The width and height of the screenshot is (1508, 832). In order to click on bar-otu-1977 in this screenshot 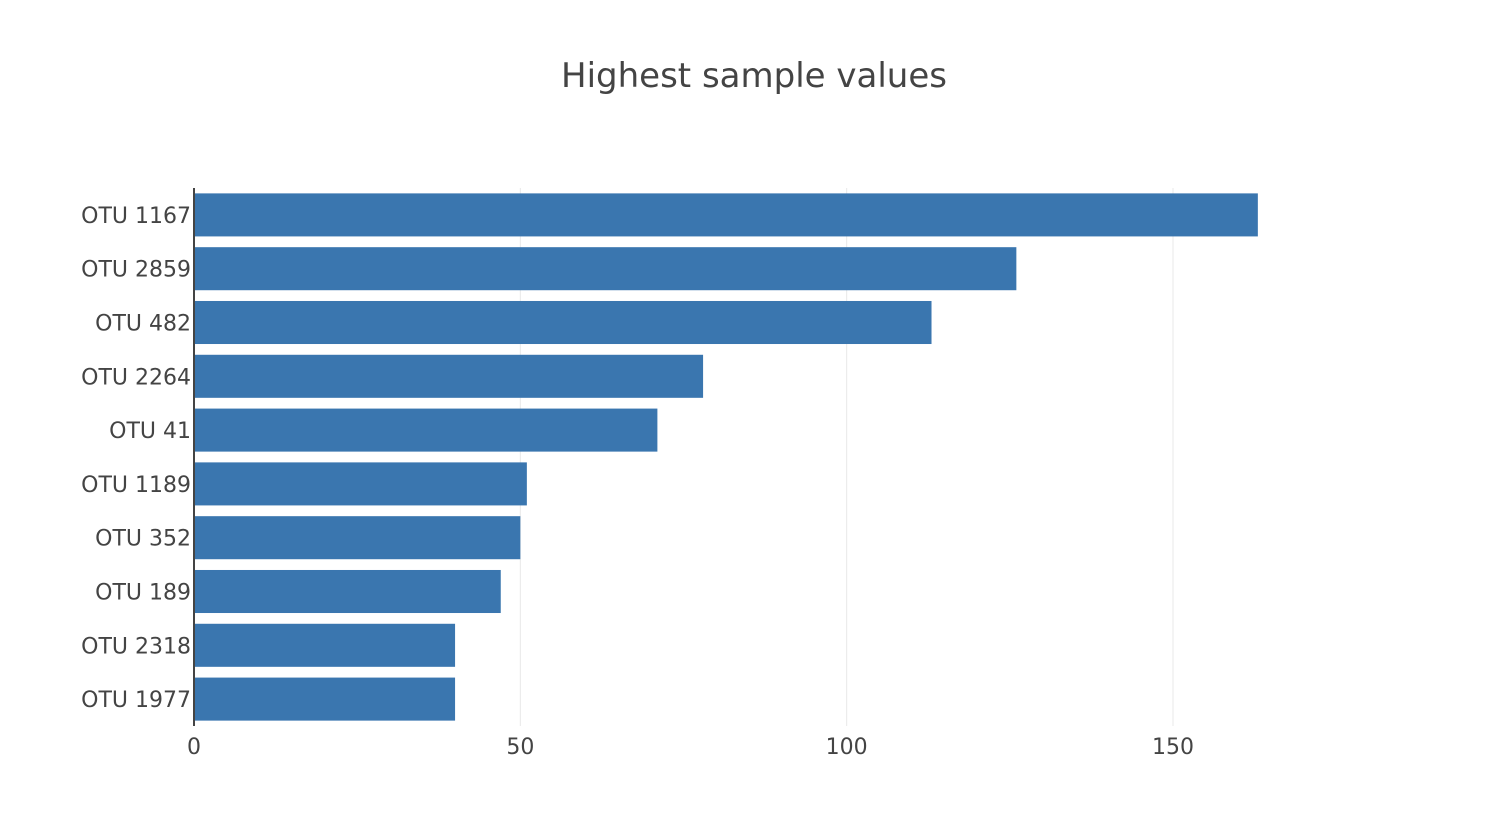, I will do `click(325, 699)`.